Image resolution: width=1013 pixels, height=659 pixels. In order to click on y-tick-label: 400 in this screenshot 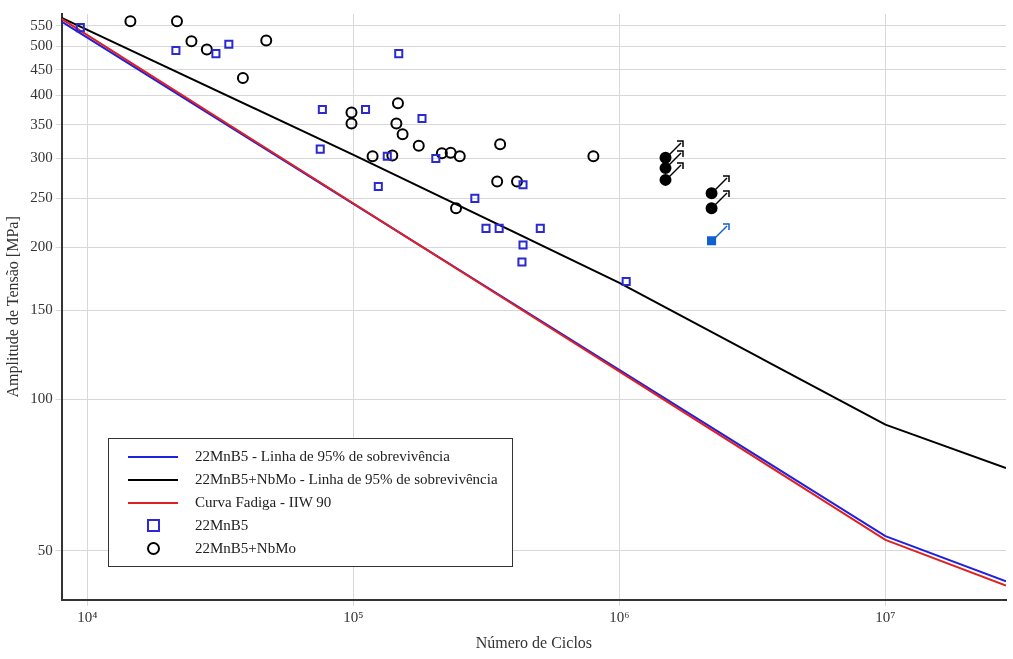, I will do `click(41, 94)`.